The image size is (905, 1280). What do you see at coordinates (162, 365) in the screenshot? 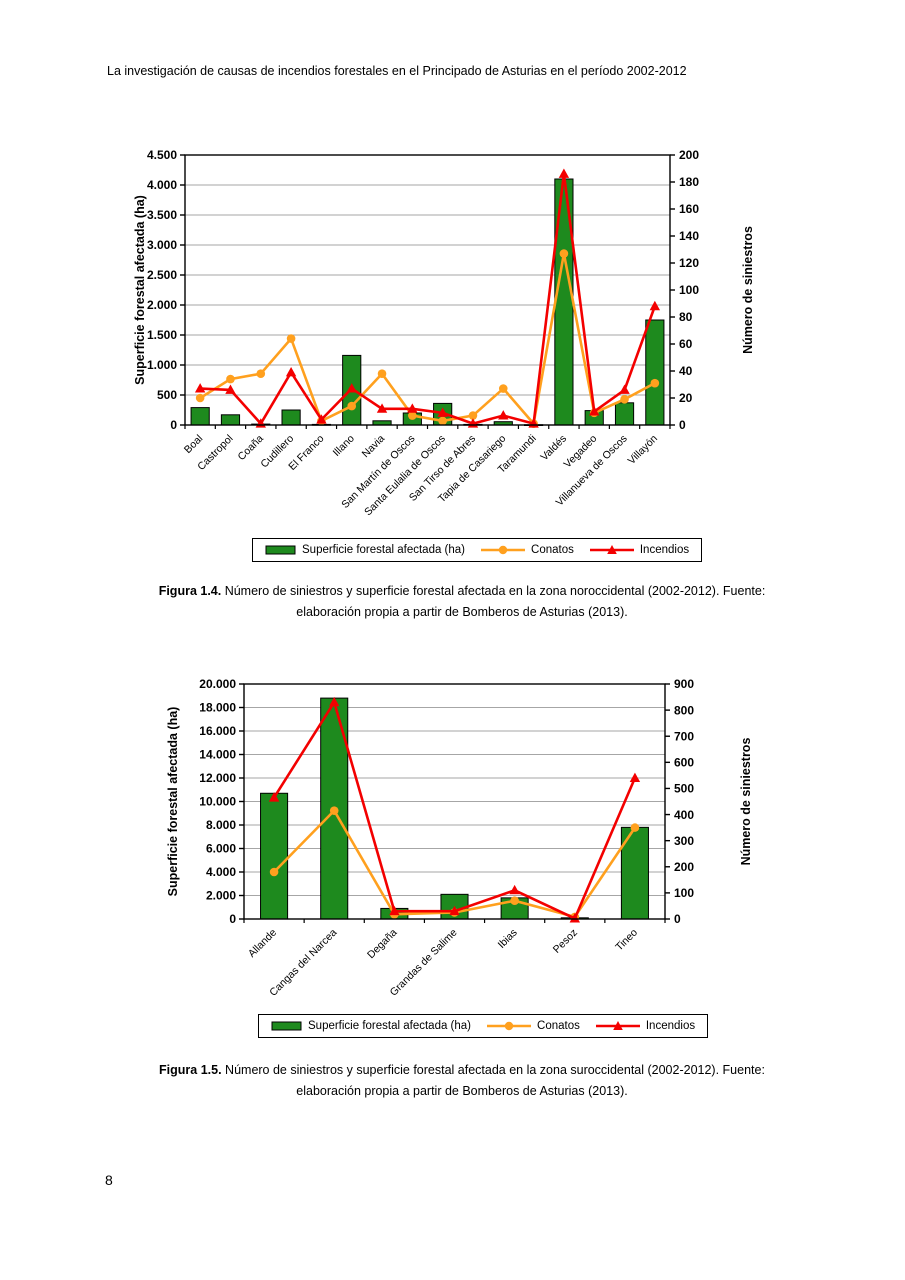
I see `left-axis-tick: 1.000` at bounding box center [162, 365].